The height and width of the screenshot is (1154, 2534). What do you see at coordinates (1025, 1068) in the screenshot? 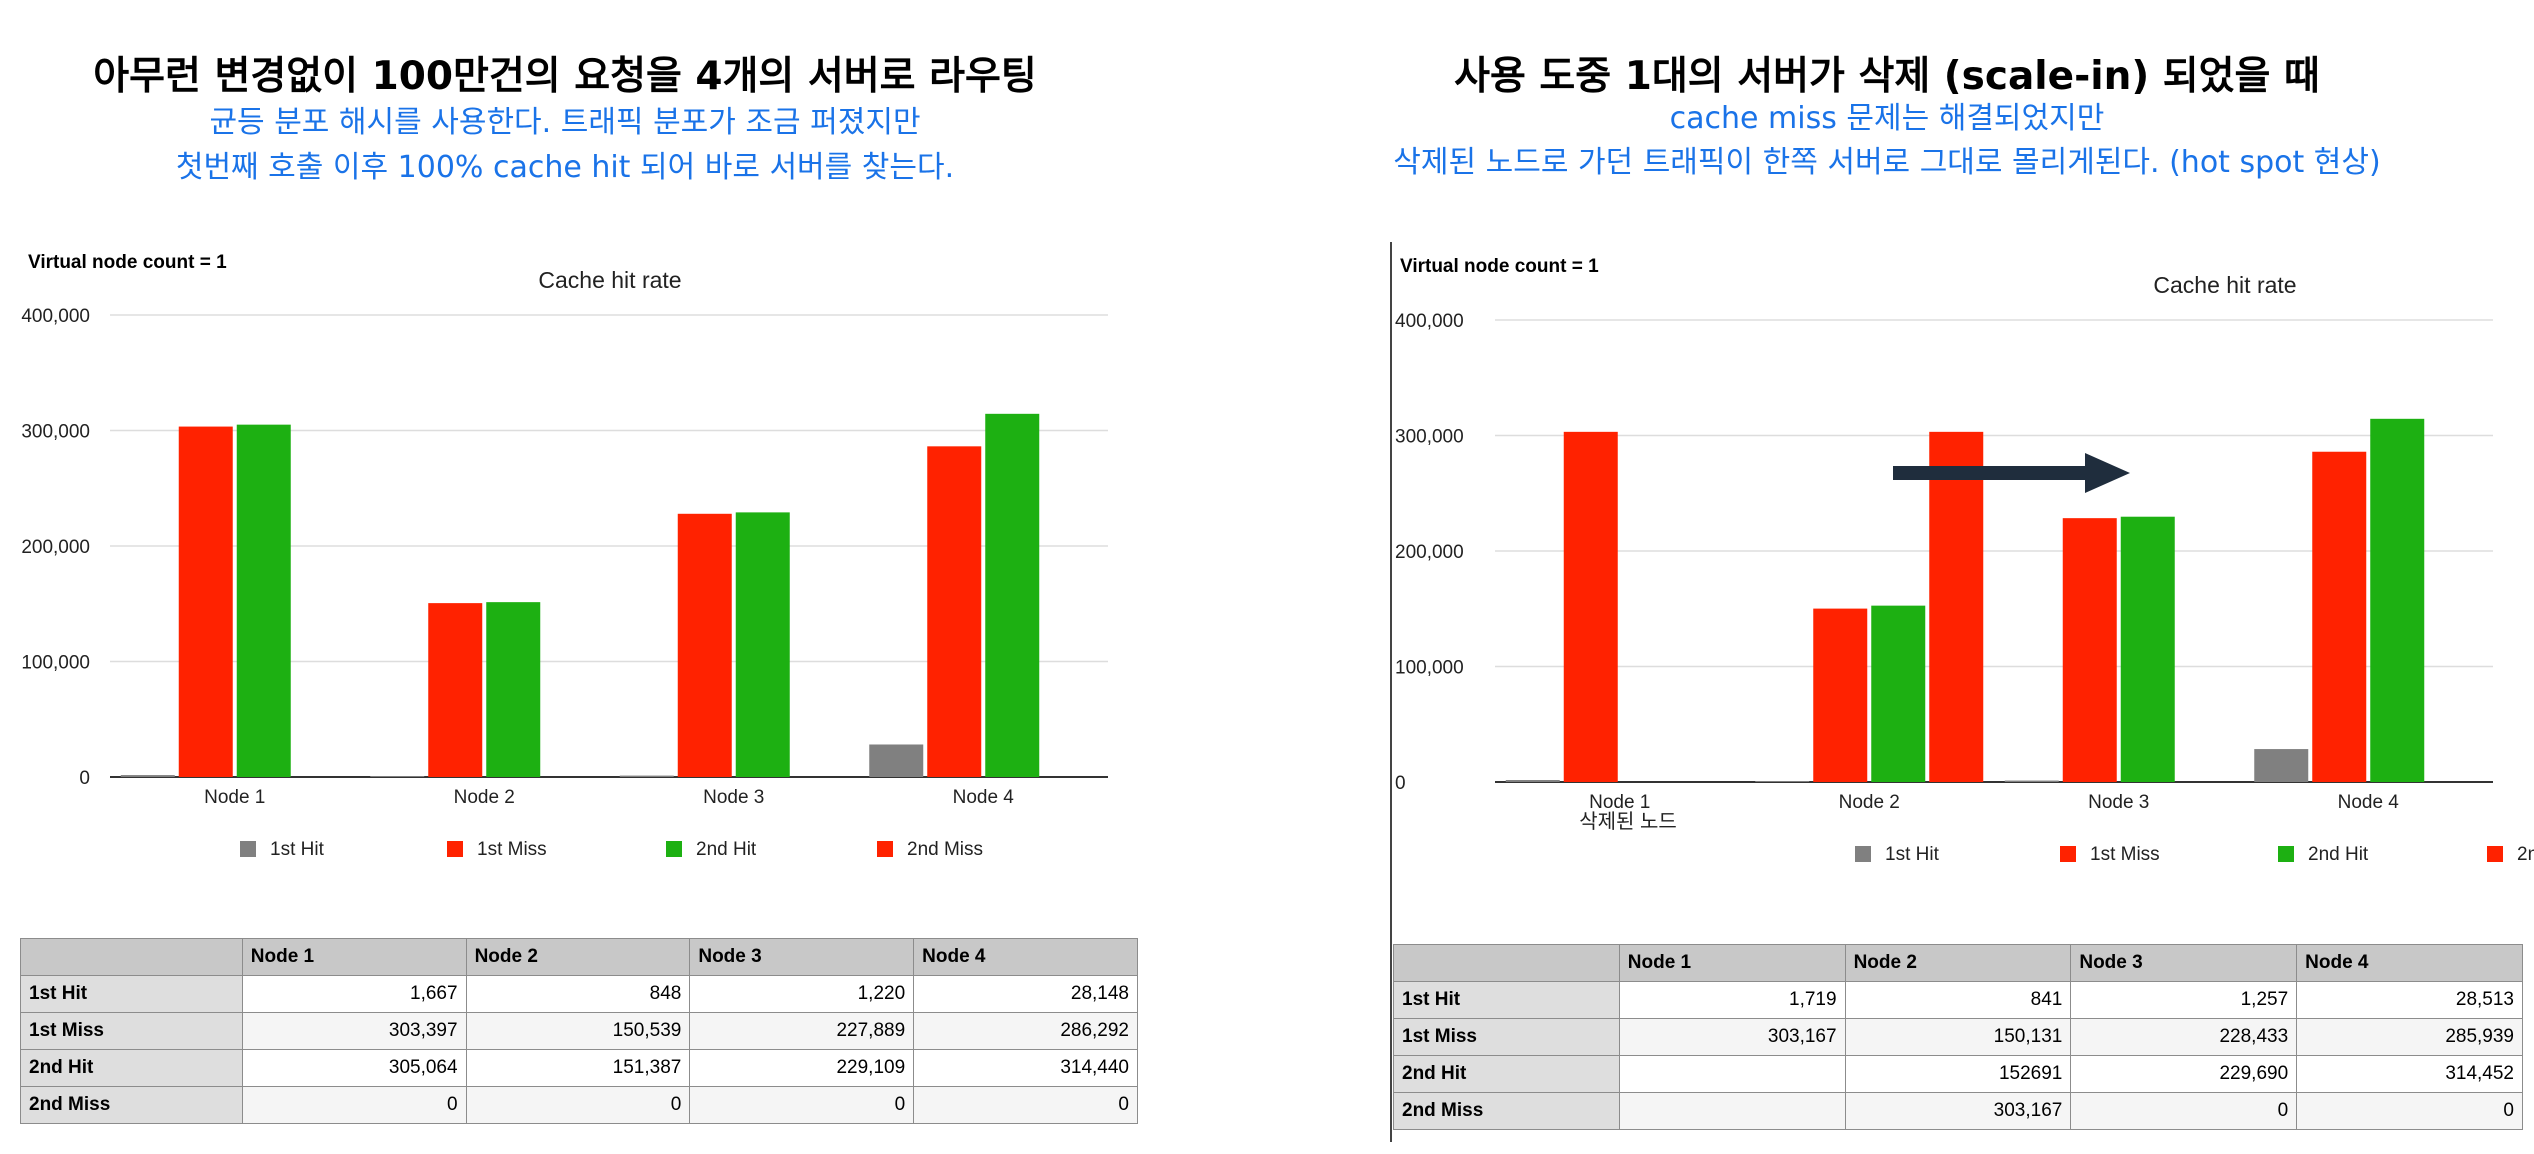
I see `table-cell: 314,440` at bounding box center [1025, 1068].